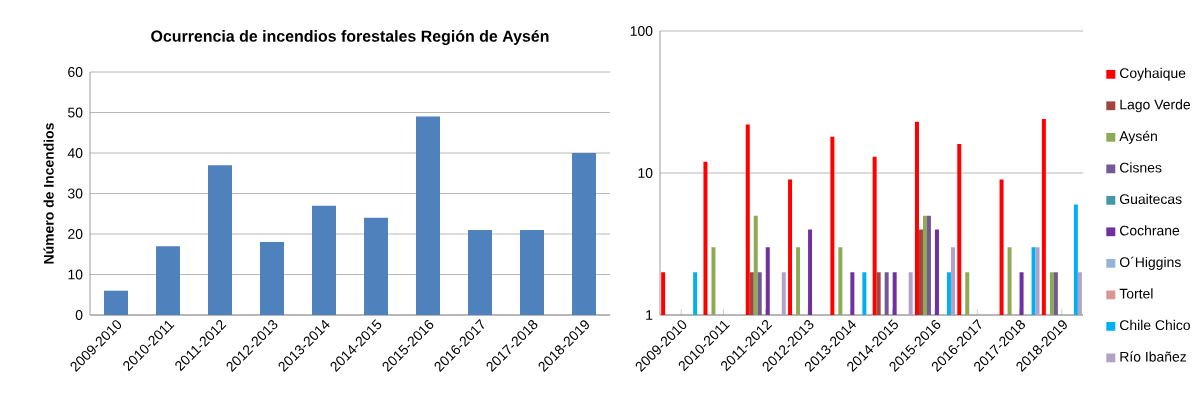 The image size is (1201, 400). Describe the element at coordinates (75, 72) in the screenshot. I see `y-tick-label: 60` at that location.